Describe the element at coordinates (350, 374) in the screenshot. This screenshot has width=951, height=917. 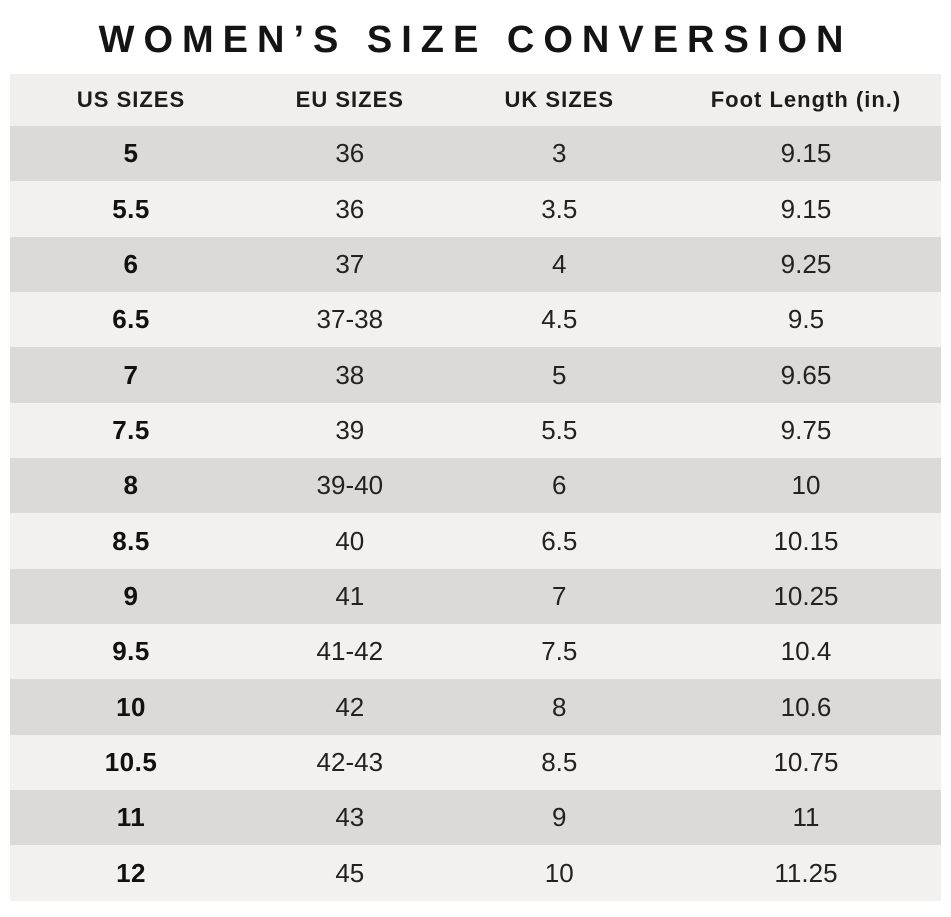
I see `eu-size-cell: 38` at that location.